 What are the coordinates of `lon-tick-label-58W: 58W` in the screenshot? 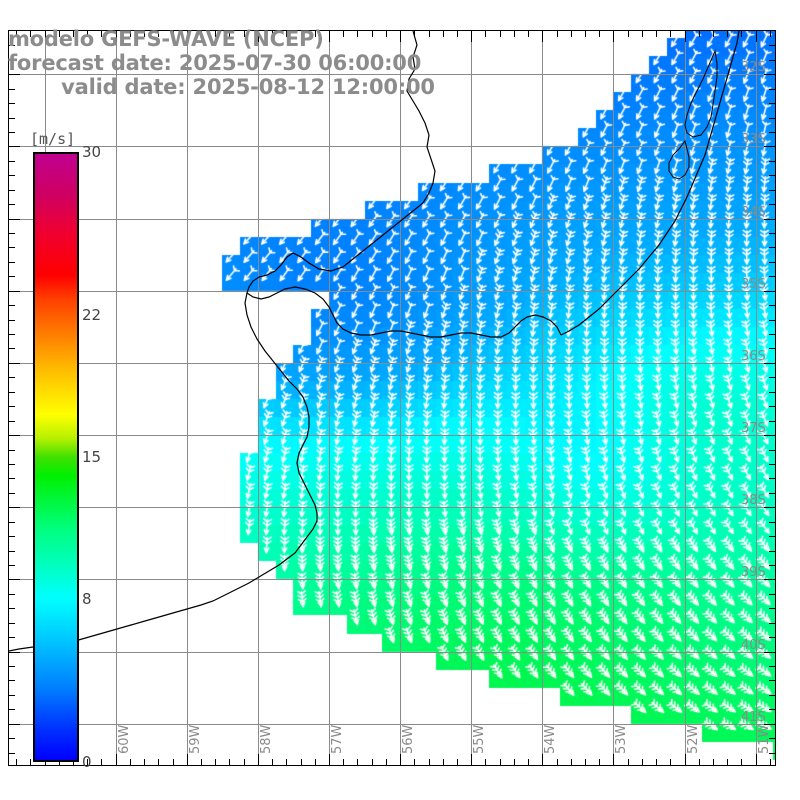 It's located at (266, 739).